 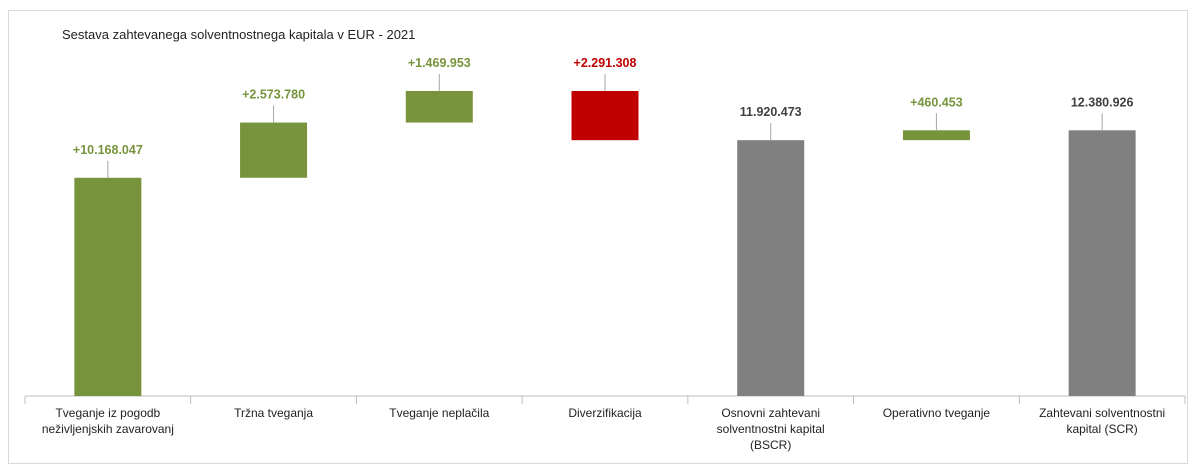 I want to click on x-tick-label: Zahtevani solventnostni kapital (SCR), so click(x=1102, y=421).